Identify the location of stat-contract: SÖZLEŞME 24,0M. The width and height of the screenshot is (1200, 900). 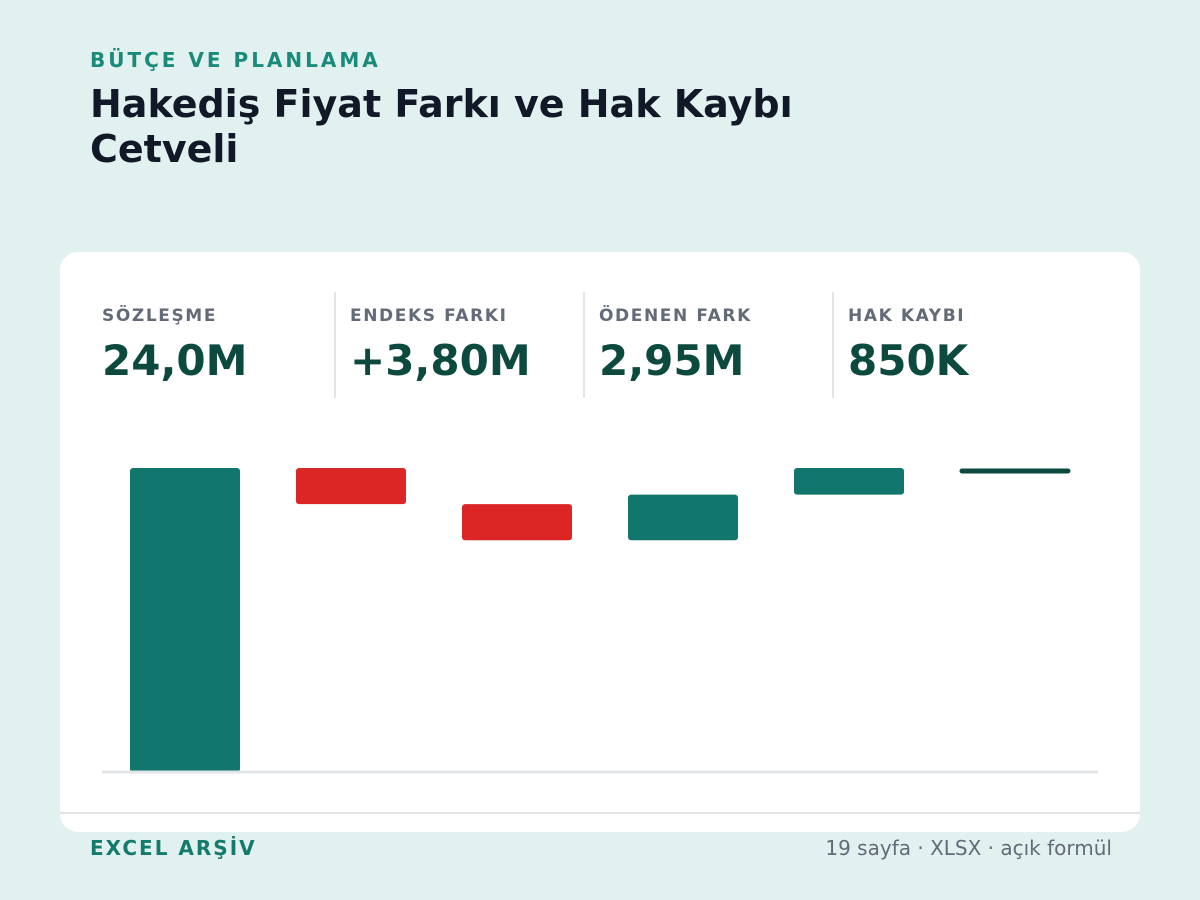
(217, 345).